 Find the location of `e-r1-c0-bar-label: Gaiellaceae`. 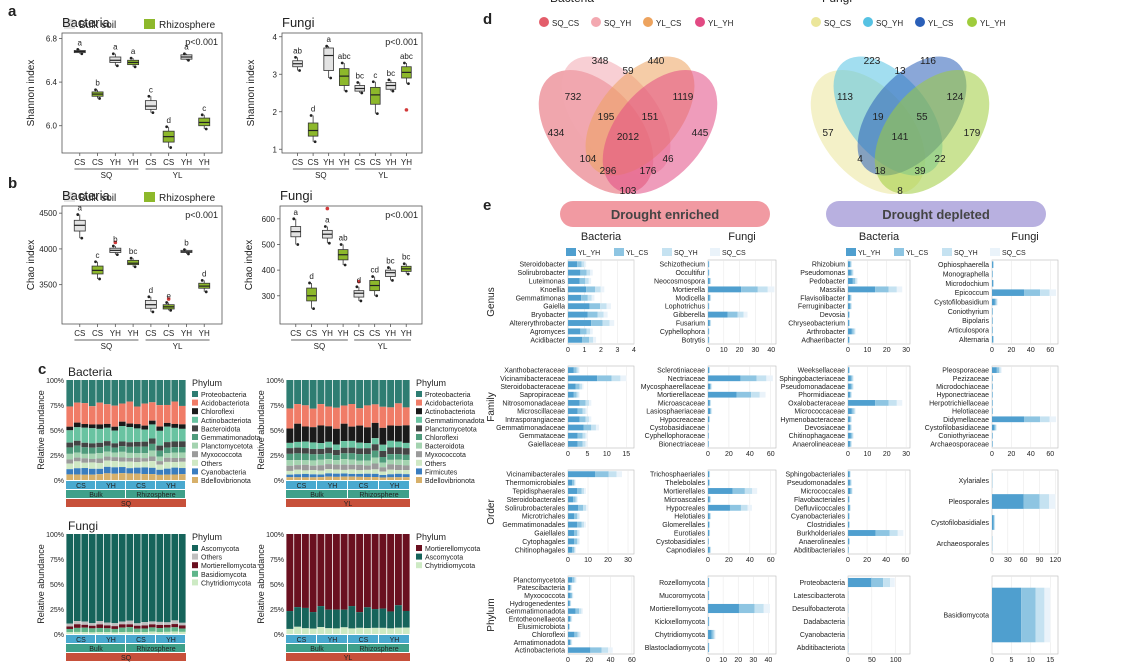

e-r1-c0-bar-label: Gaiellaceae is located at coordinates (546, 444).